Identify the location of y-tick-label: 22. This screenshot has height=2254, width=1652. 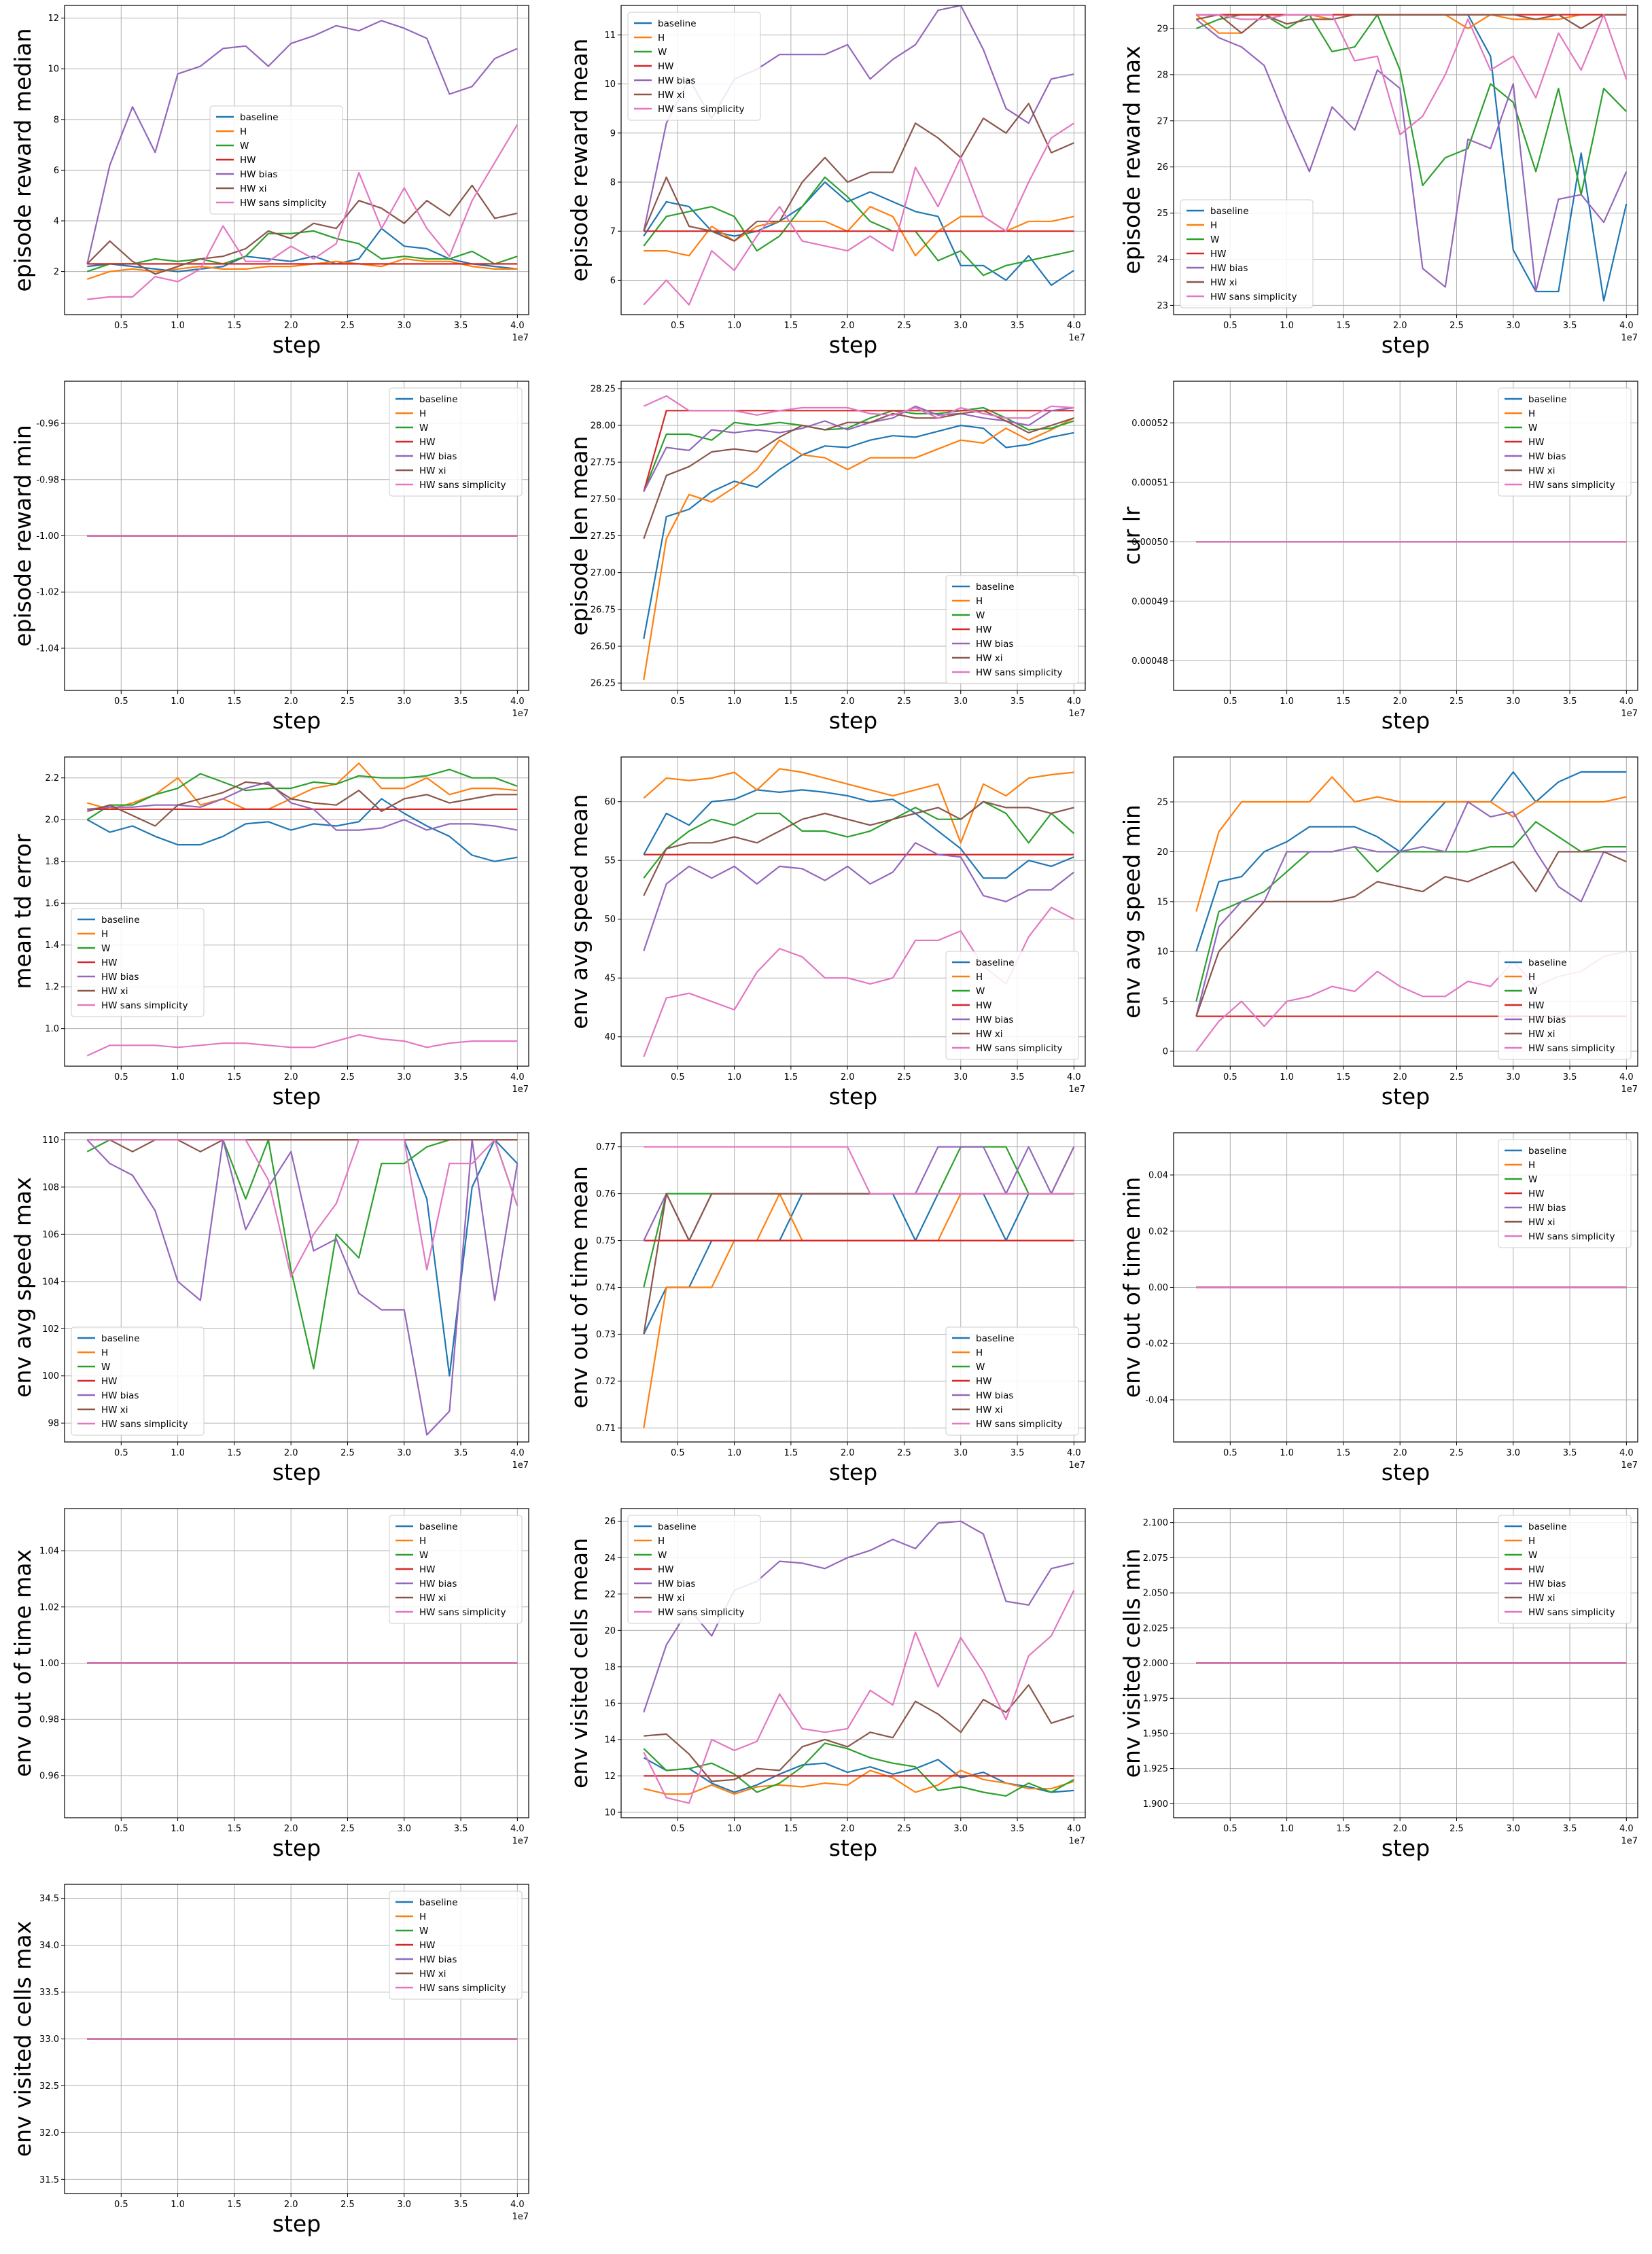
(610, 1594).